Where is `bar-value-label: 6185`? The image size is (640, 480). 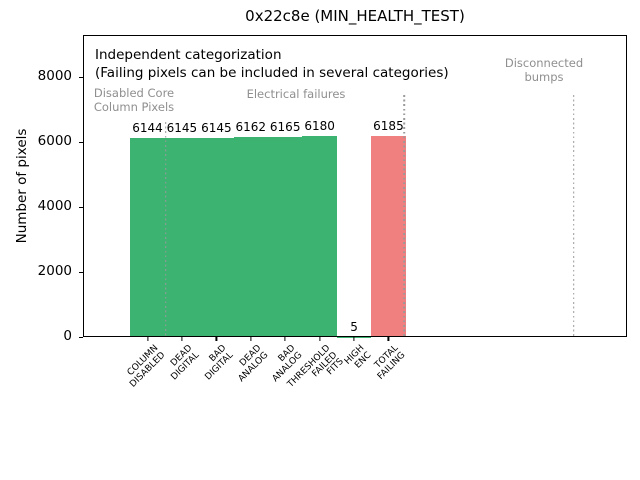
bar-value-label: 6185 is located at coordinates (388, 126).